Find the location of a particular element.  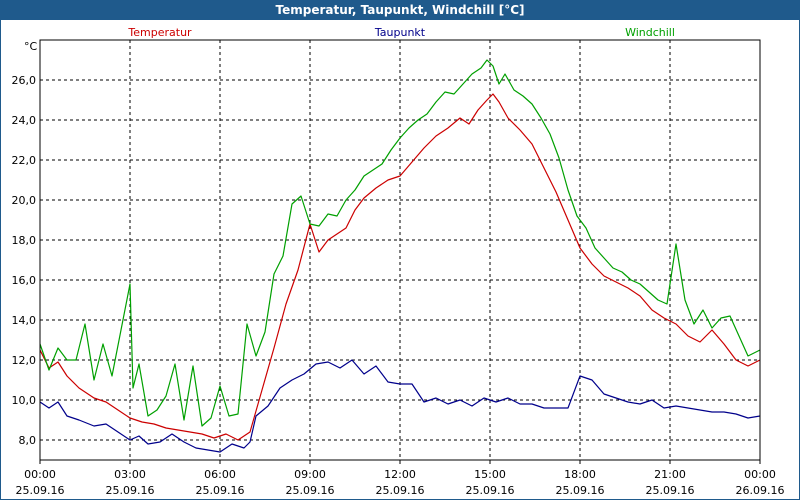

y-tick-label: 18,0 is located at coordinates (24, 240).